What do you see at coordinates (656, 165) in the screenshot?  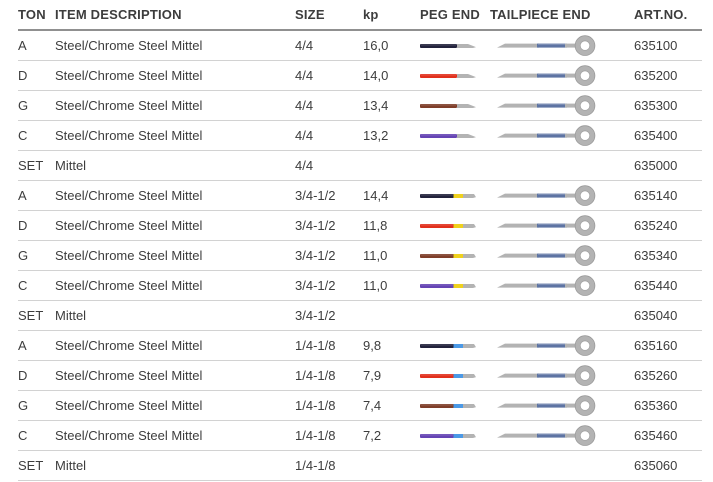 I see `art-no-cell: 635000` at bounding box center [656, 165].